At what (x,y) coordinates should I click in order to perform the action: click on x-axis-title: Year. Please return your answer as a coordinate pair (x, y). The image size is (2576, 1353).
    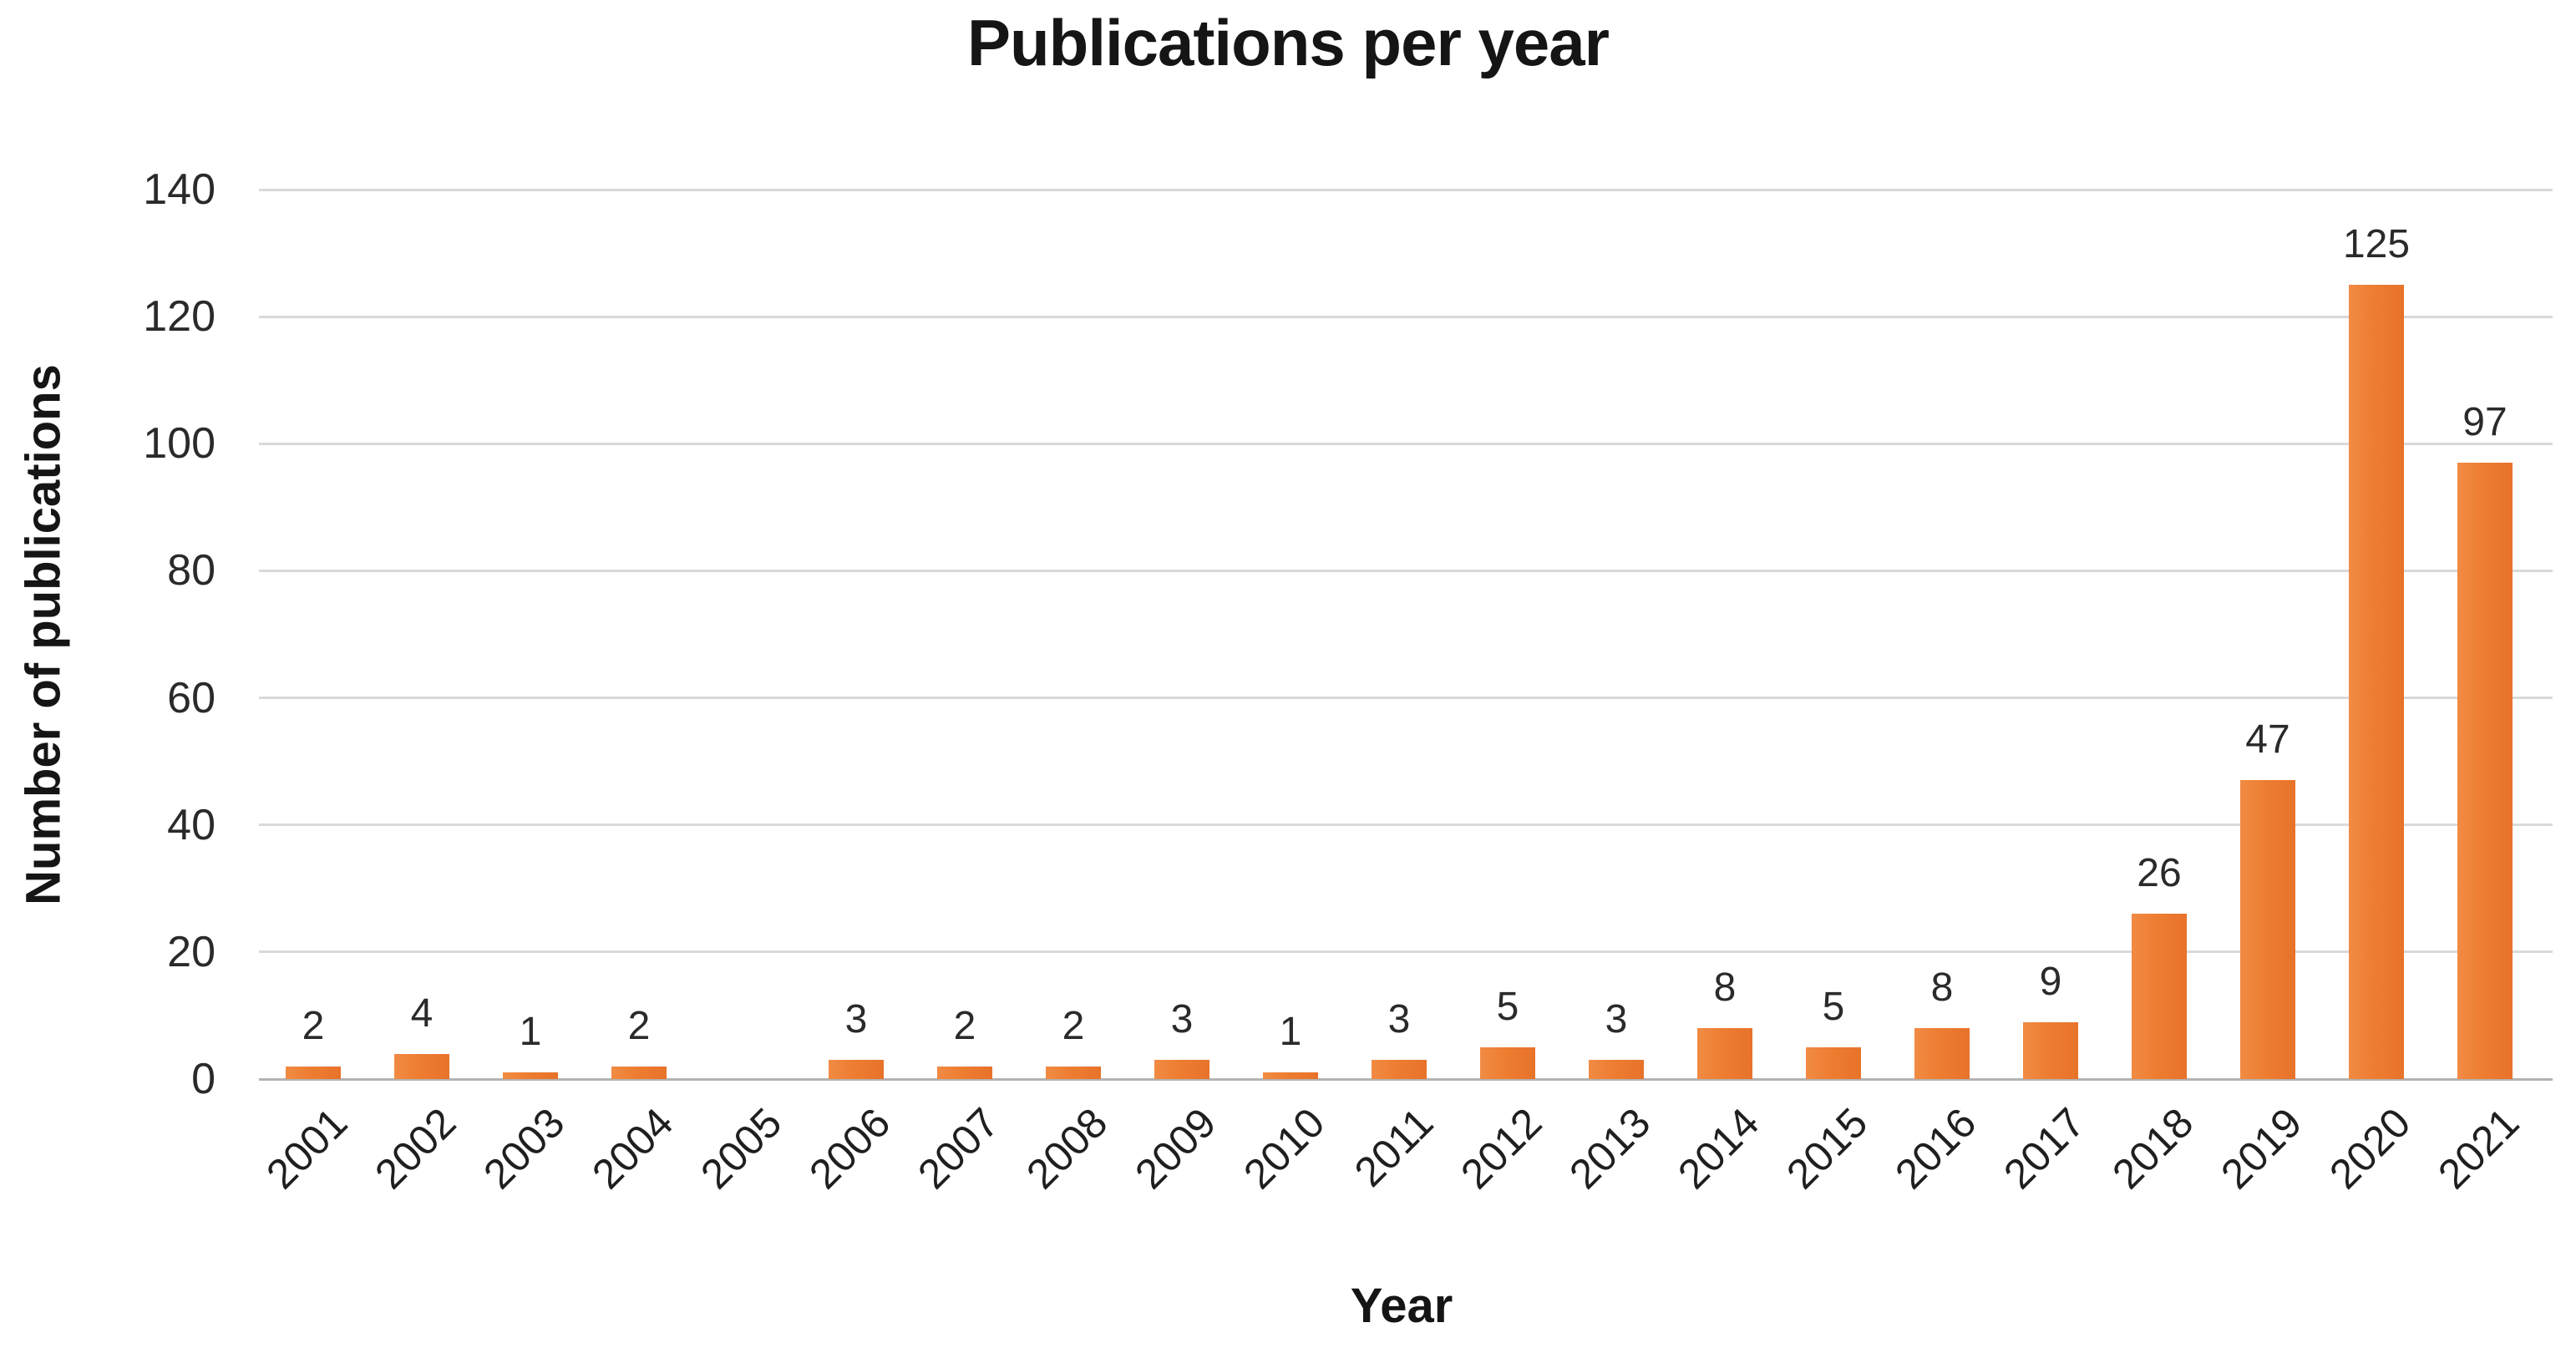
    Looking at the image, I should click on (1401, 1306).